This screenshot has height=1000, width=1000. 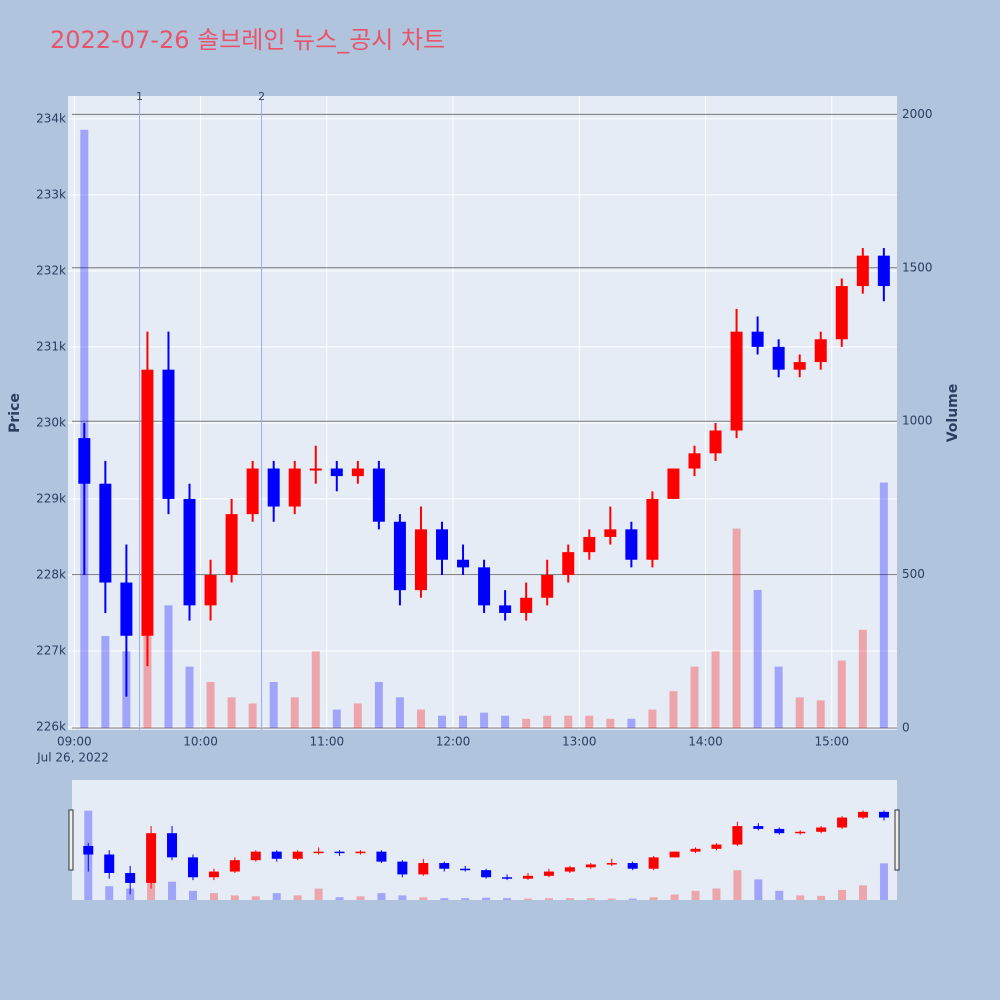 What do you see at coordinates (917, 421) in the screenshot?
I see `y2-tick-label: 1000` at bounding box center [917, 421].